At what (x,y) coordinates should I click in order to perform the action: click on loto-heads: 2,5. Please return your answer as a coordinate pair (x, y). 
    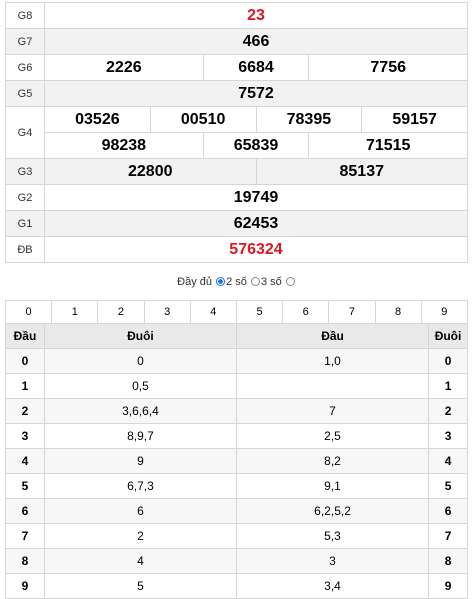
    Looking at the image, I should click on (332, 436).